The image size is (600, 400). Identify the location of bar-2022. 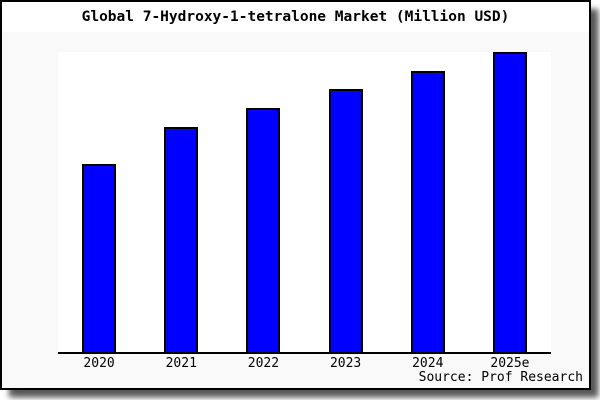
(263, 230).